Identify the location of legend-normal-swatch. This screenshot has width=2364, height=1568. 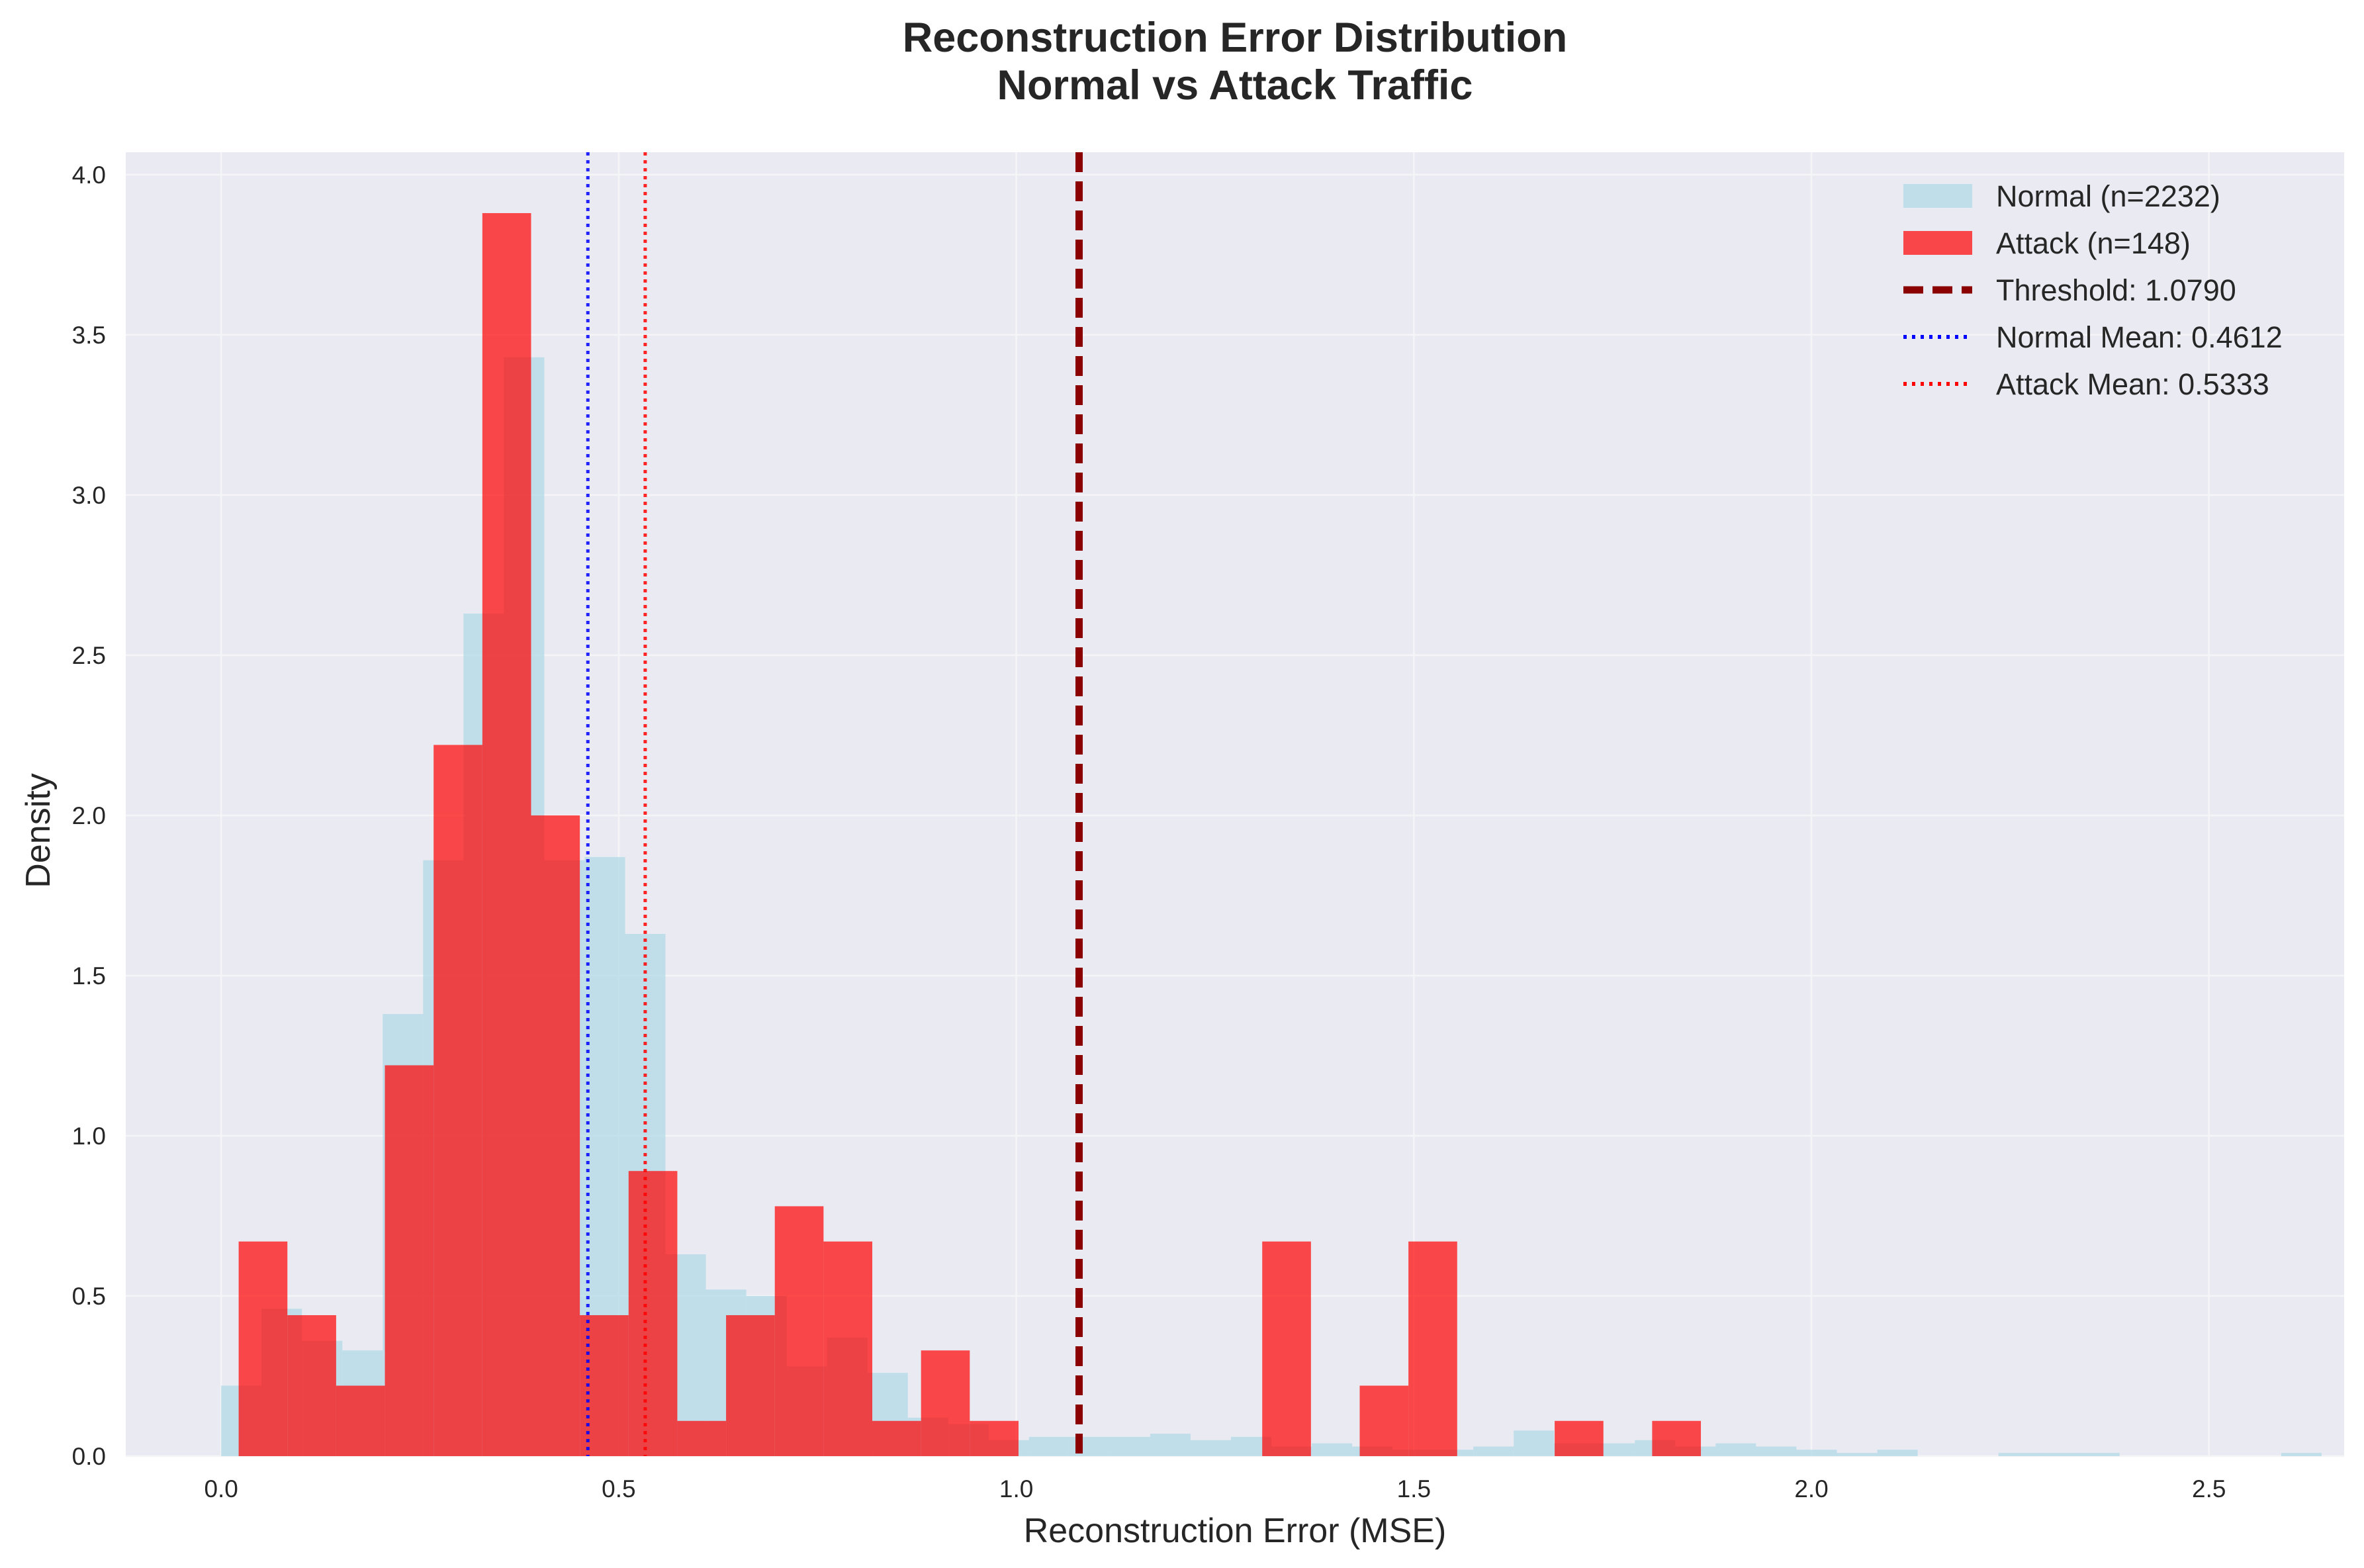
(1937, 196).